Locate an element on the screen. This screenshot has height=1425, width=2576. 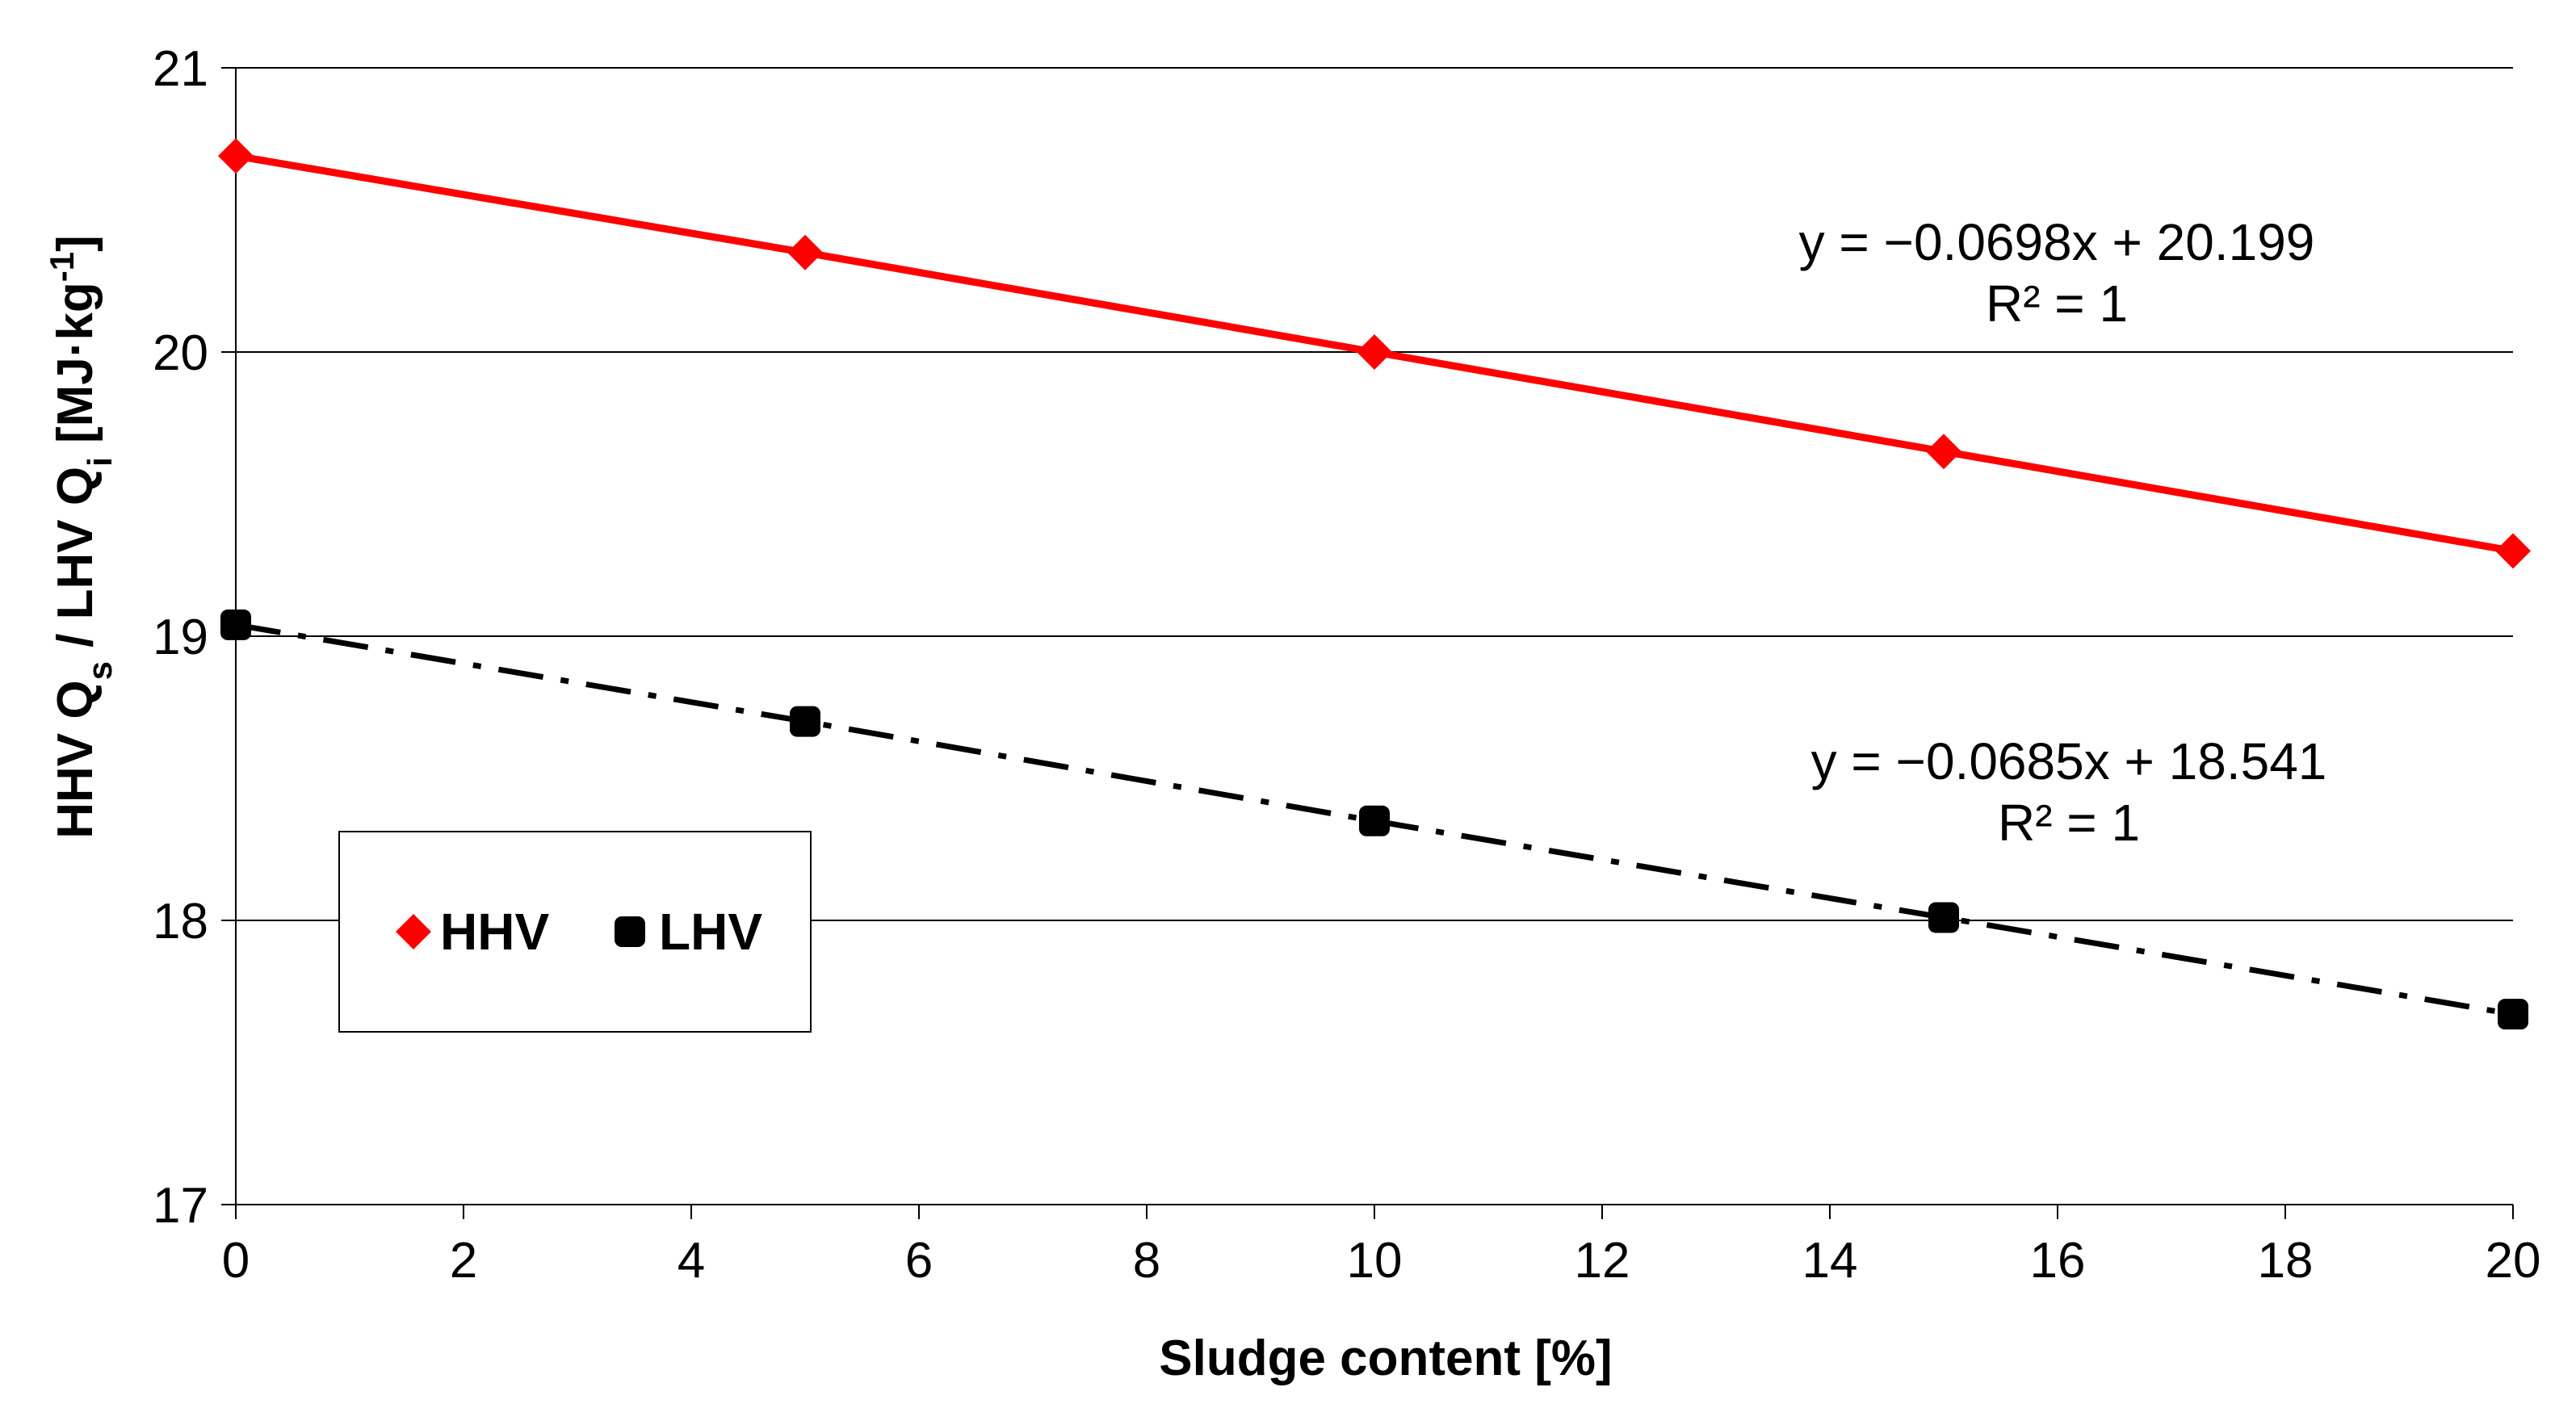
x-tick-label-16: 16 is located at coordinates (2058, 1261).